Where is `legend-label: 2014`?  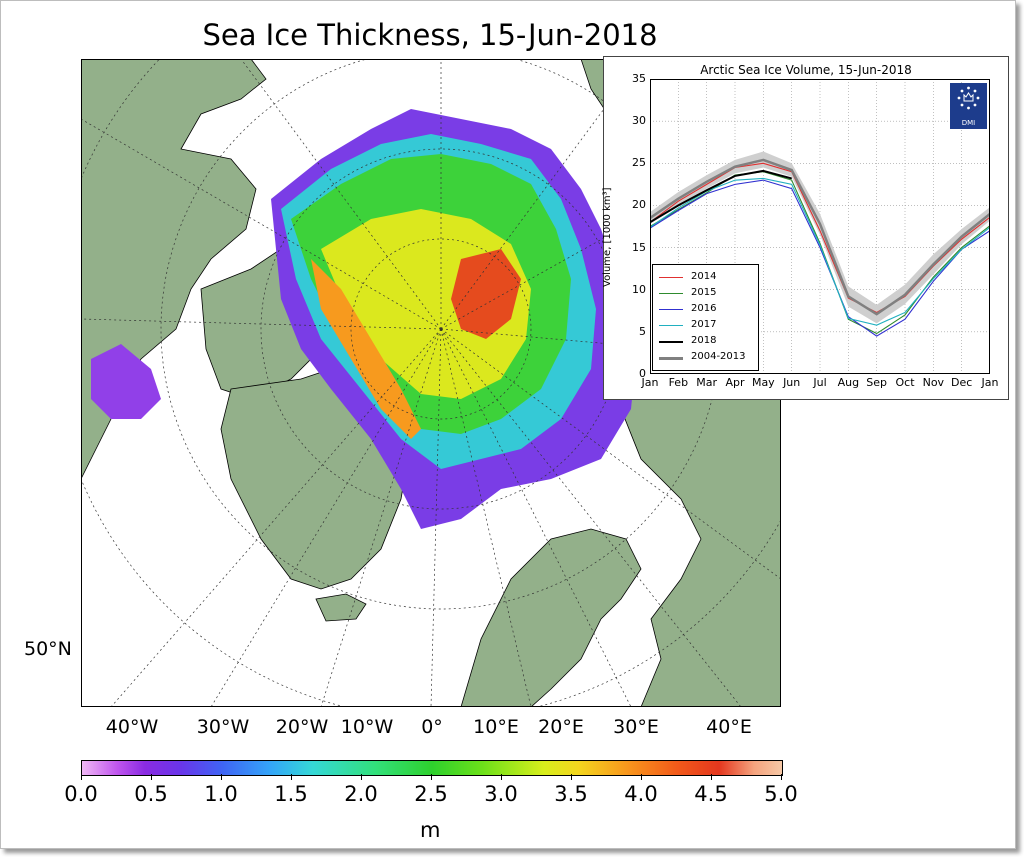 legend-label: 2014 is located at coordinates (704, 276).